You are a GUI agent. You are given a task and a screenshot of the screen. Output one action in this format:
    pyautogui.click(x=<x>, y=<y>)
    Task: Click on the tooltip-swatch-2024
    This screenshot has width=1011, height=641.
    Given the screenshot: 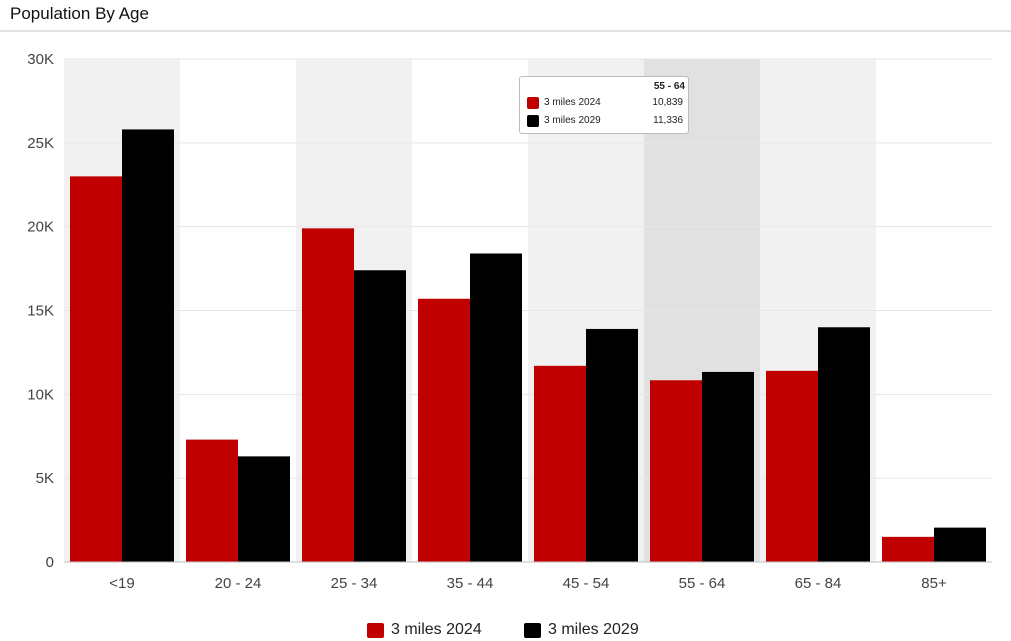 What is the action you would take?
    pyautogui.click(x=533, y=103)
    